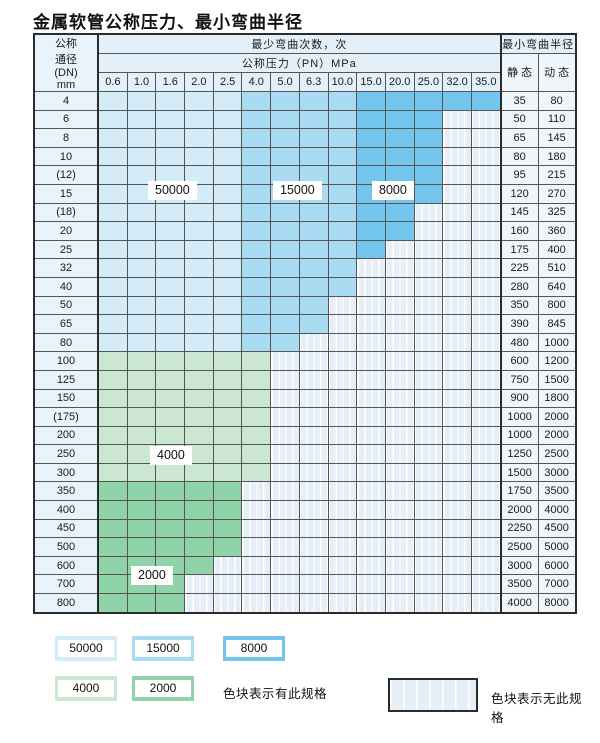  Describe the element at coordinates (305, 101) in the screenshot. I see `table-row: 4 35 80` at that location.